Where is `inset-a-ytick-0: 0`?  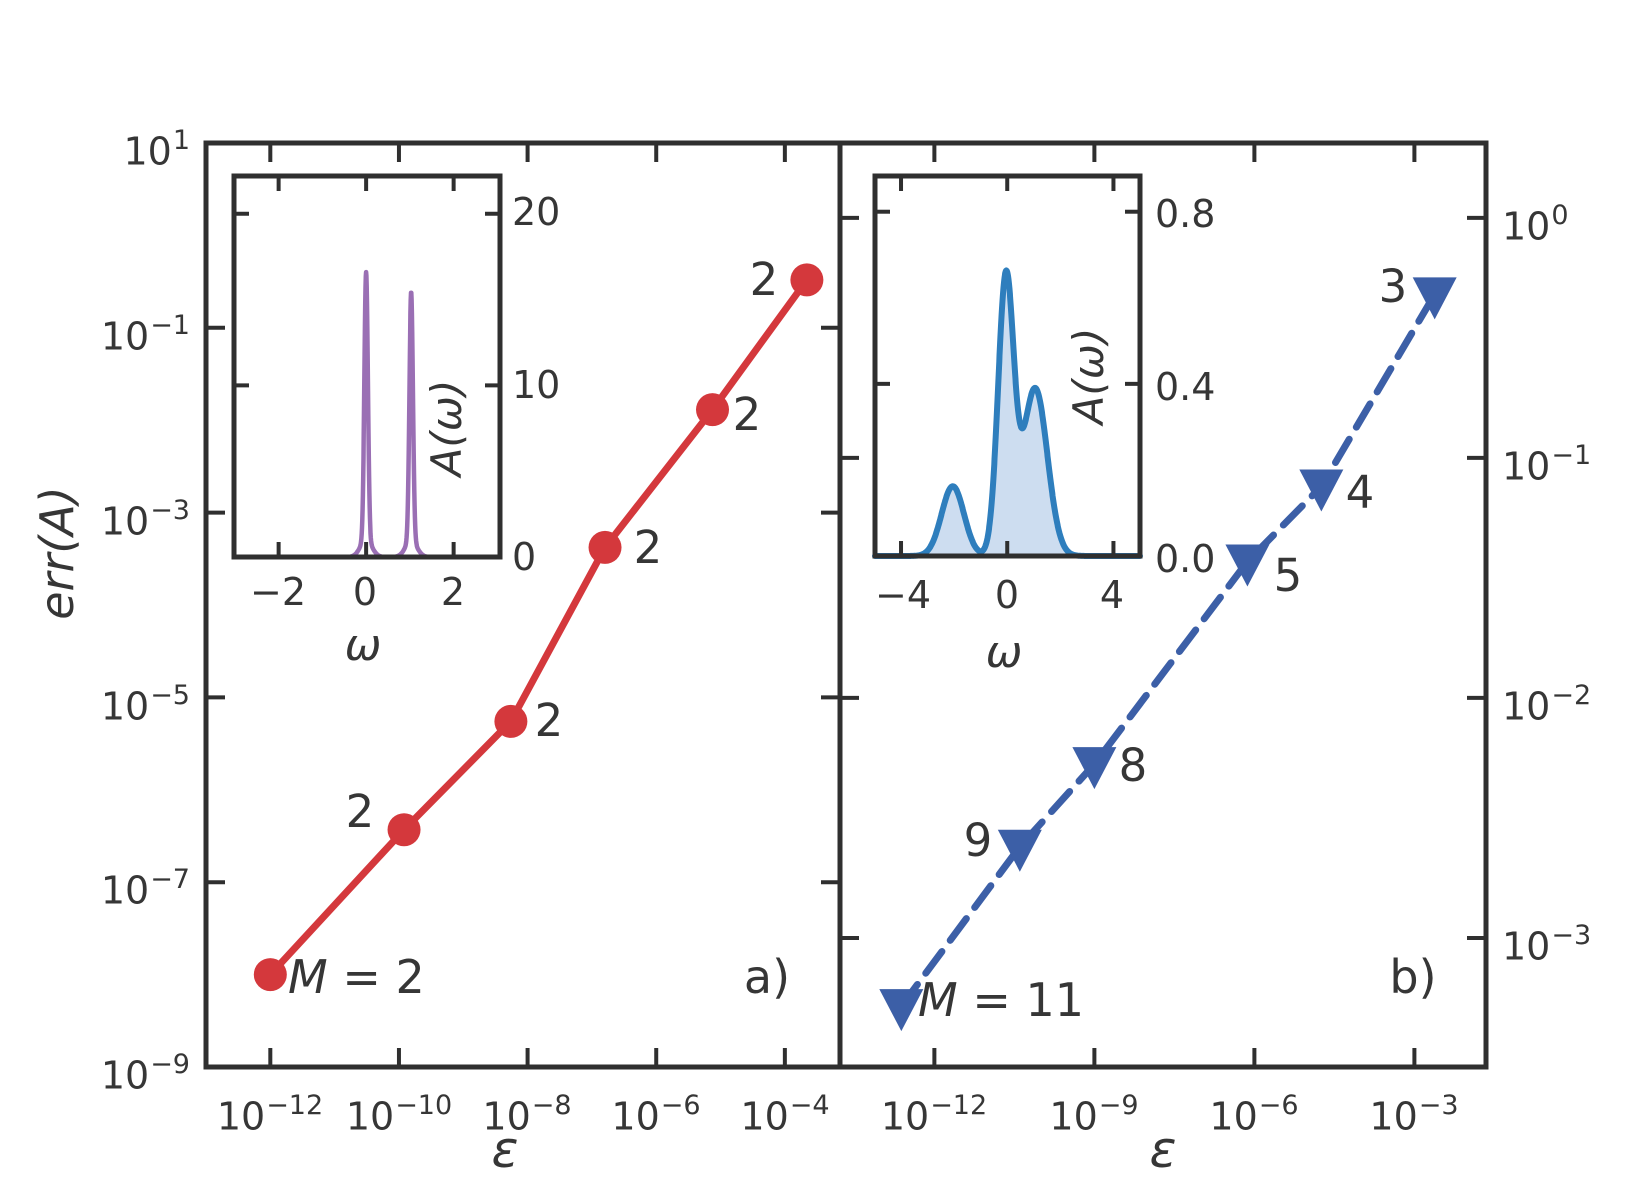
inset-a-ytick-0: 0 is located at coordinates (524, 557).